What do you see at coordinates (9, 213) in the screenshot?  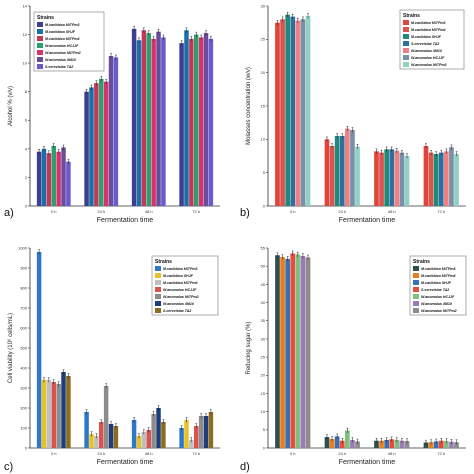 I see `panel-label: a)` at bounding box center [9, 213].